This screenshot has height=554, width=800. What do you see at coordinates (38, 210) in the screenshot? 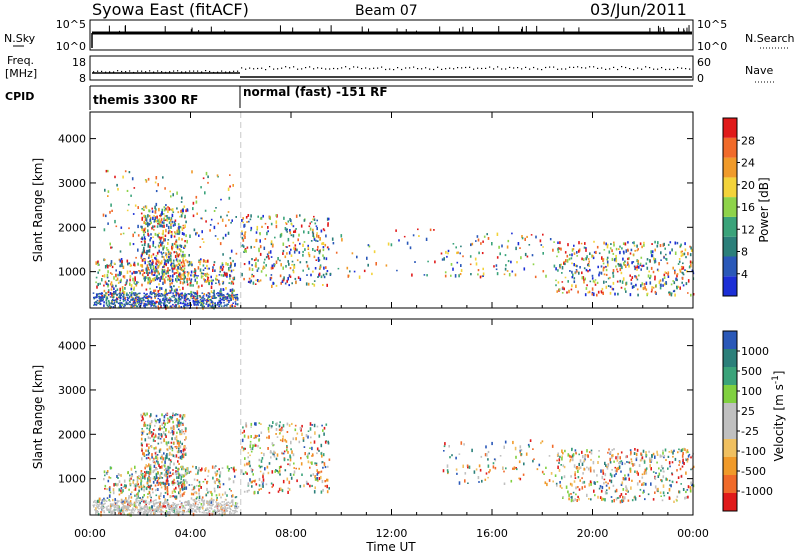
I see `power-ylabel: Slant Range [km]` at bounding box center [38, 210].